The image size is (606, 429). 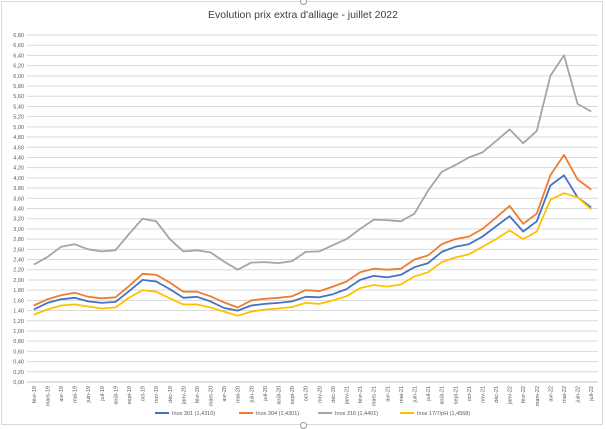 I want to click on x-tick-label: déc-20, so click(x=334, y=394).